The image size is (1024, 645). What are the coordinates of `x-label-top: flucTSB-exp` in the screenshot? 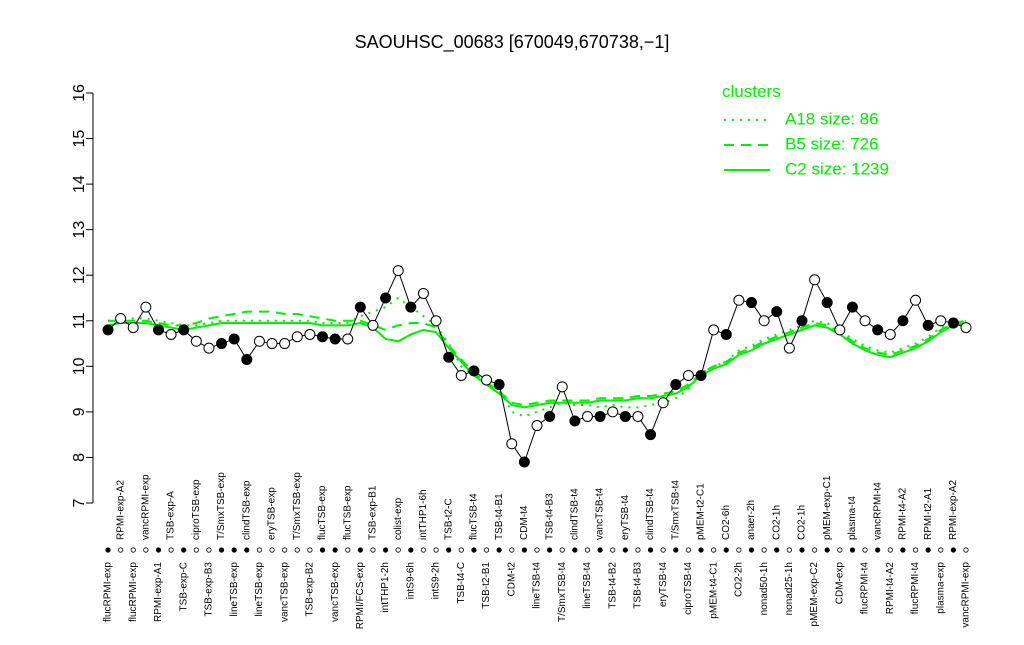 It's located at (322, 512).